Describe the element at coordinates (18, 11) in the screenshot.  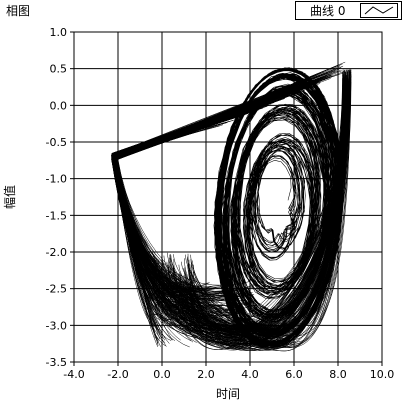
I see `chart-title: 相图` at that location.